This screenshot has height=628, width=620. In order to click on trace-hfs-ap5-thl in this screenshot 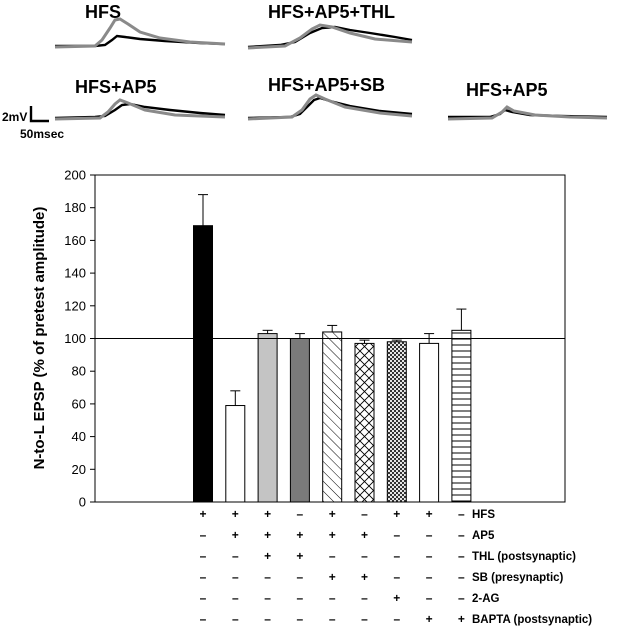, I will do `click(330, 36)`.